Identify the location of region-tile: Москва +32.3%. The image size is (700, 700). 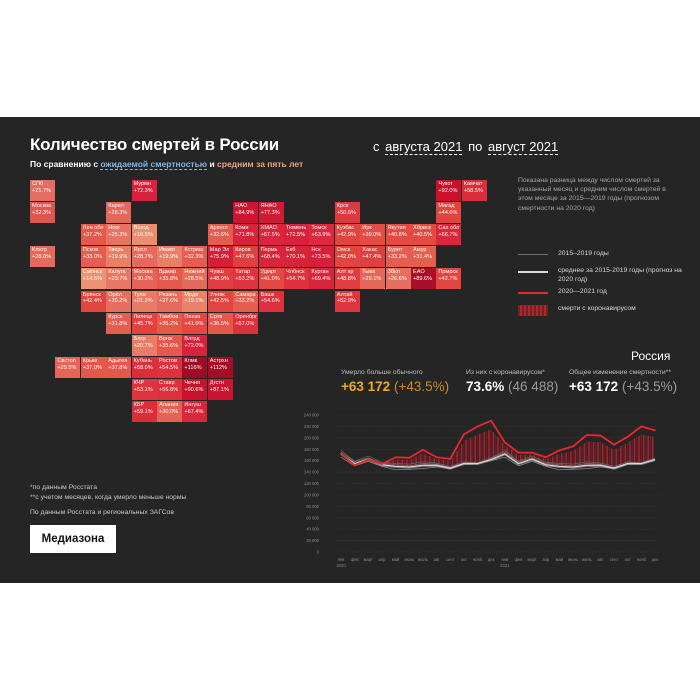
(42, 213).